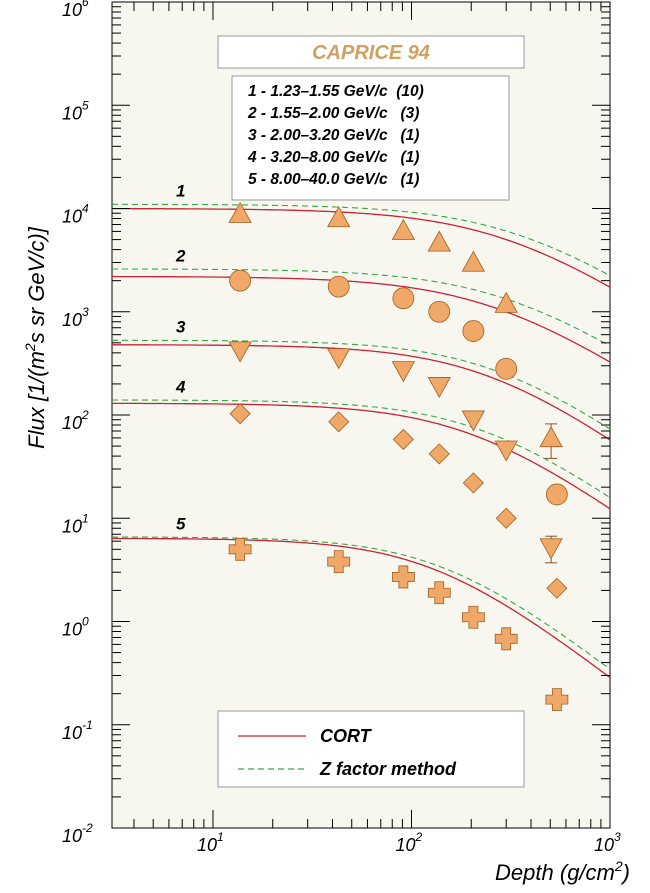 The width and height of the screenshot is (650, 893). I want to click on y-tick-label-exp: 3, so click(85, 312).